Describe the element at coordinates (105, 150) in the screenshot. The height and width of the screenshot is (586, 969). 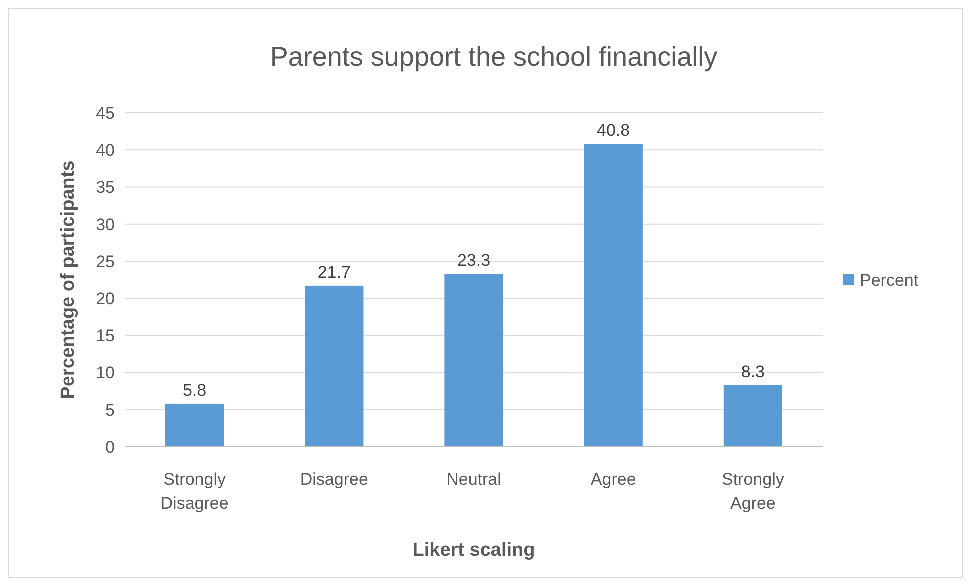
I see `y-tick-label: 40` at that location.